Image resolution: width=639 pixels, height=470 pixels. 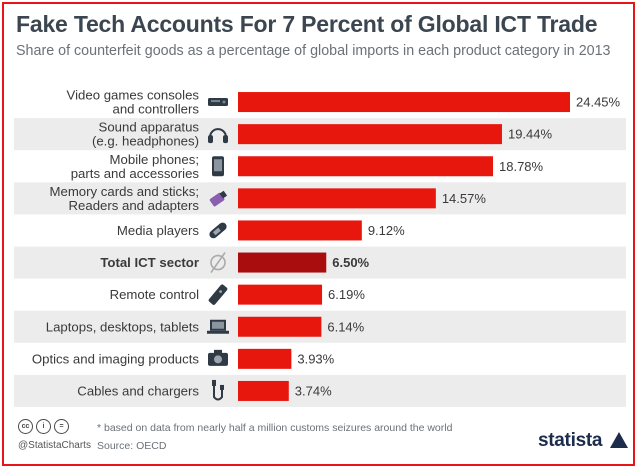 I want to click on value-label: 18.78%, so click(x=521, y=166).